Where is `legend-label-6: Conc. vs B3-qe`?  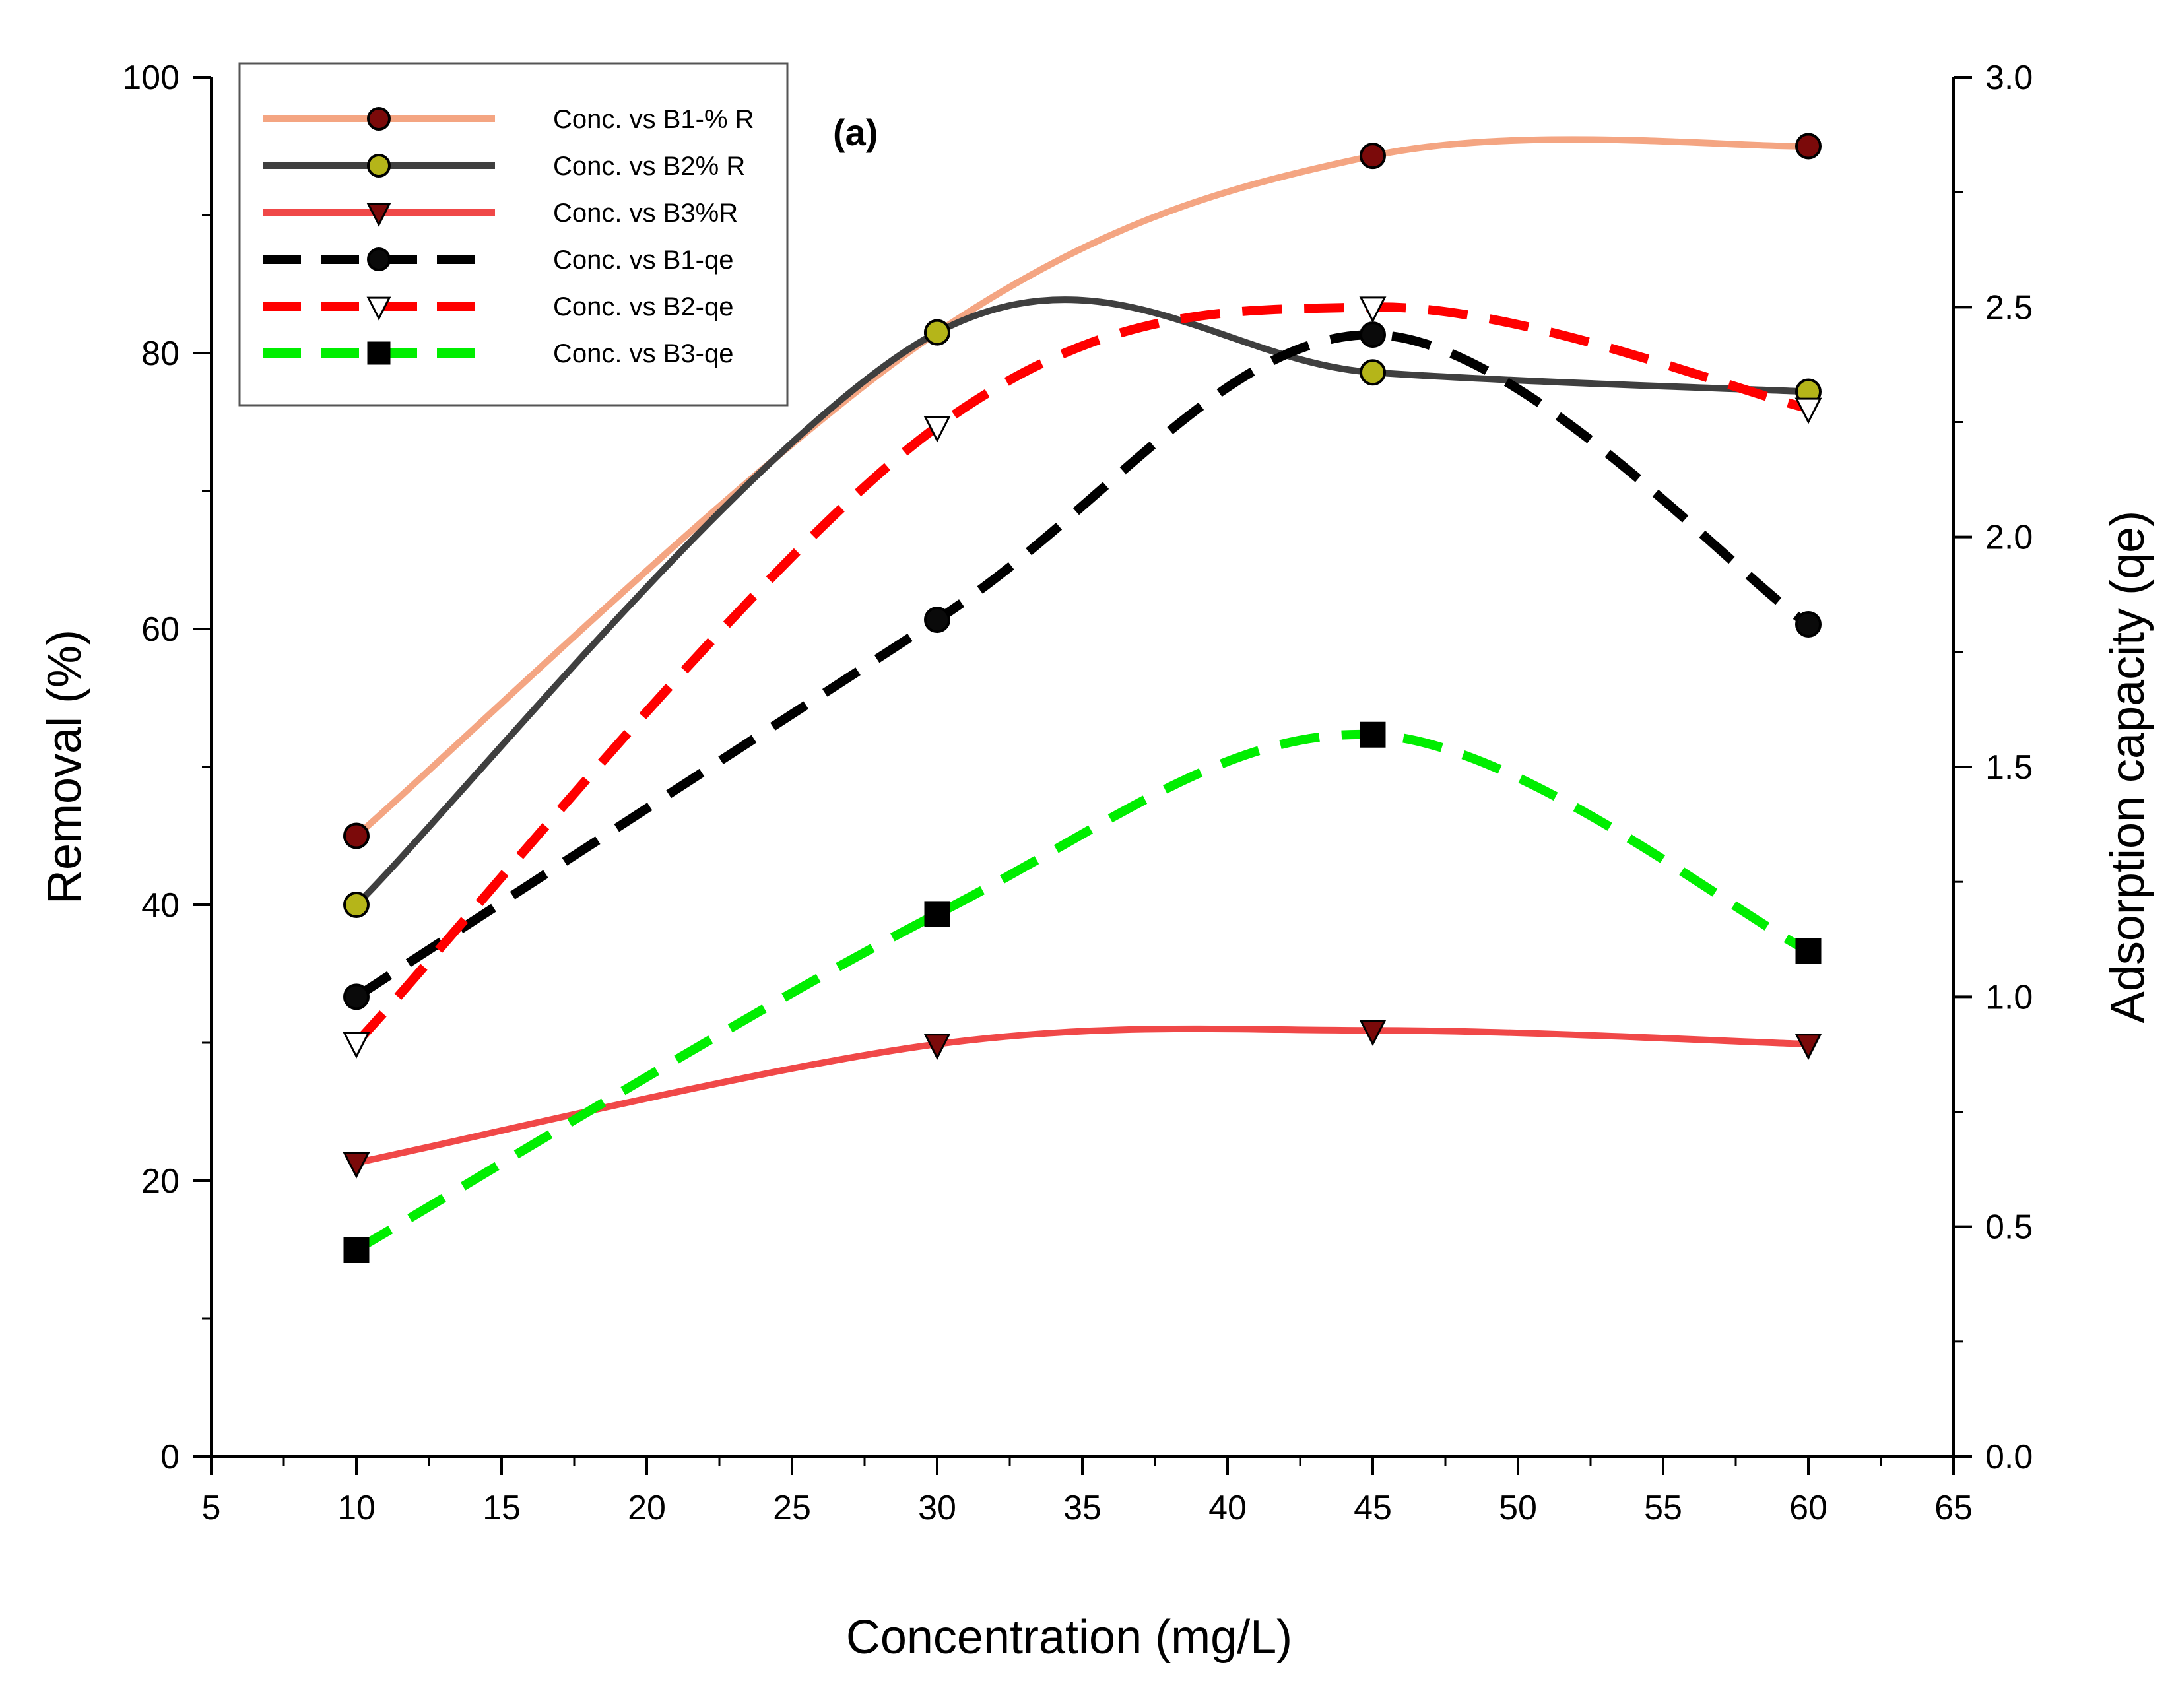 legend-label-6: Conc. vs B3-qe is located at coordinates (643, 353).